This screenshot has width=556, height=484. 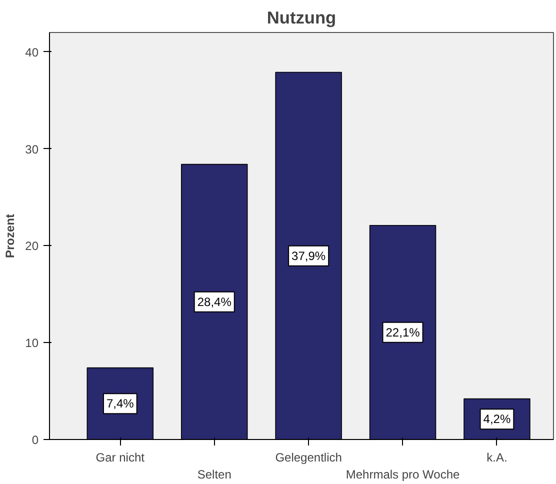 I want to click on y-tick-label: 0, so click(x=35, y=440).